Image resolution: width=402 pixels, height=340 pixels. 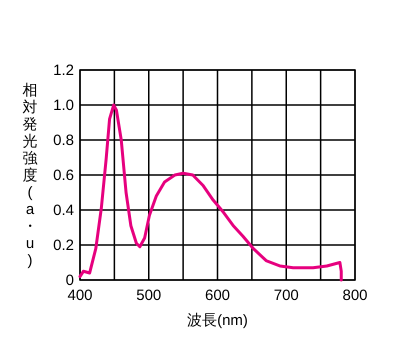 What do you see at coordinates (63, 70) in the screenshot?
I see `y-tick-label: 1.2` at bounding box center [63, 70].